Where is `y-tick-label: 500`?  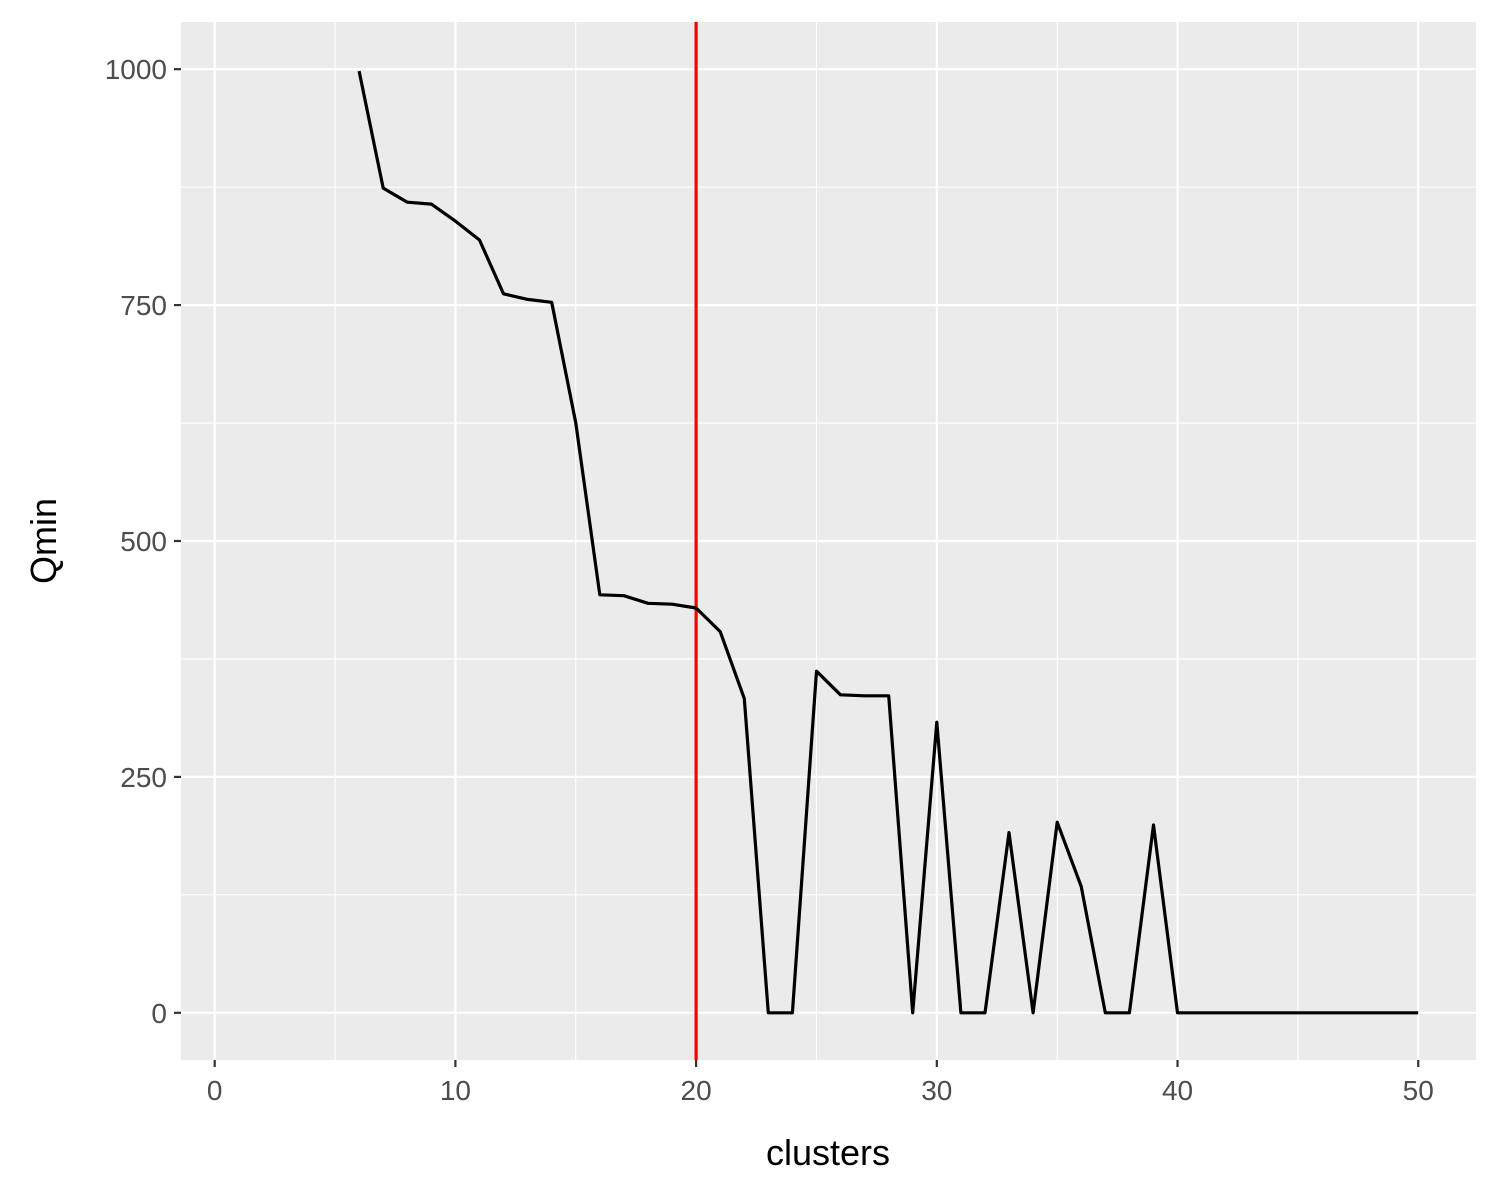
y-tick-label: 500 is located at coordinates (143, 541).